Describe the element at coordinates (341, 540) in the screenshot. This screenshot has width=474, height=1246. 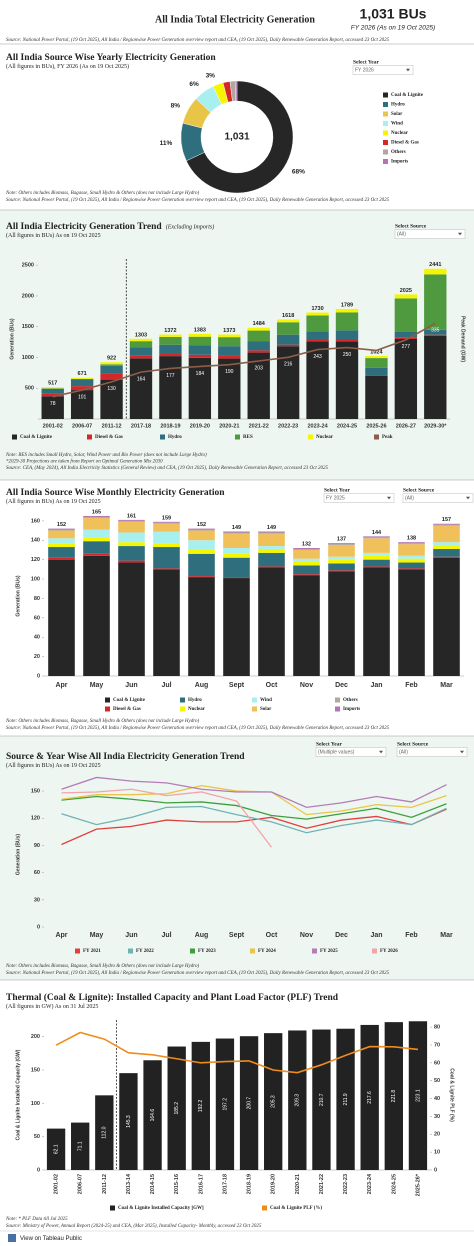
I see `total-label: 137` at that location.